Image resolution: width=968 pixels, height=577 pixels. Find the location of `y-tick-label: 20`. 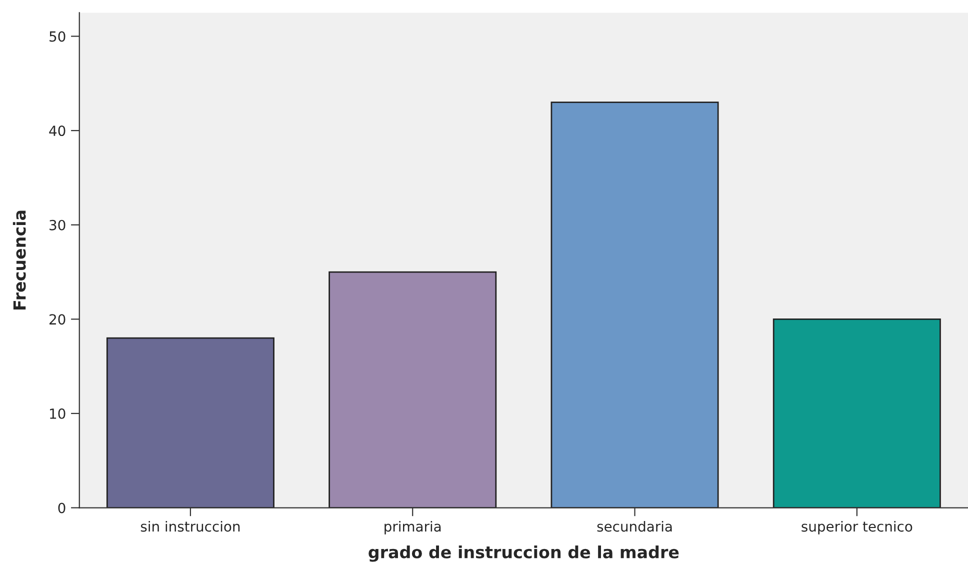

y-tick-label: 20 is located at coordinates (58, 319).